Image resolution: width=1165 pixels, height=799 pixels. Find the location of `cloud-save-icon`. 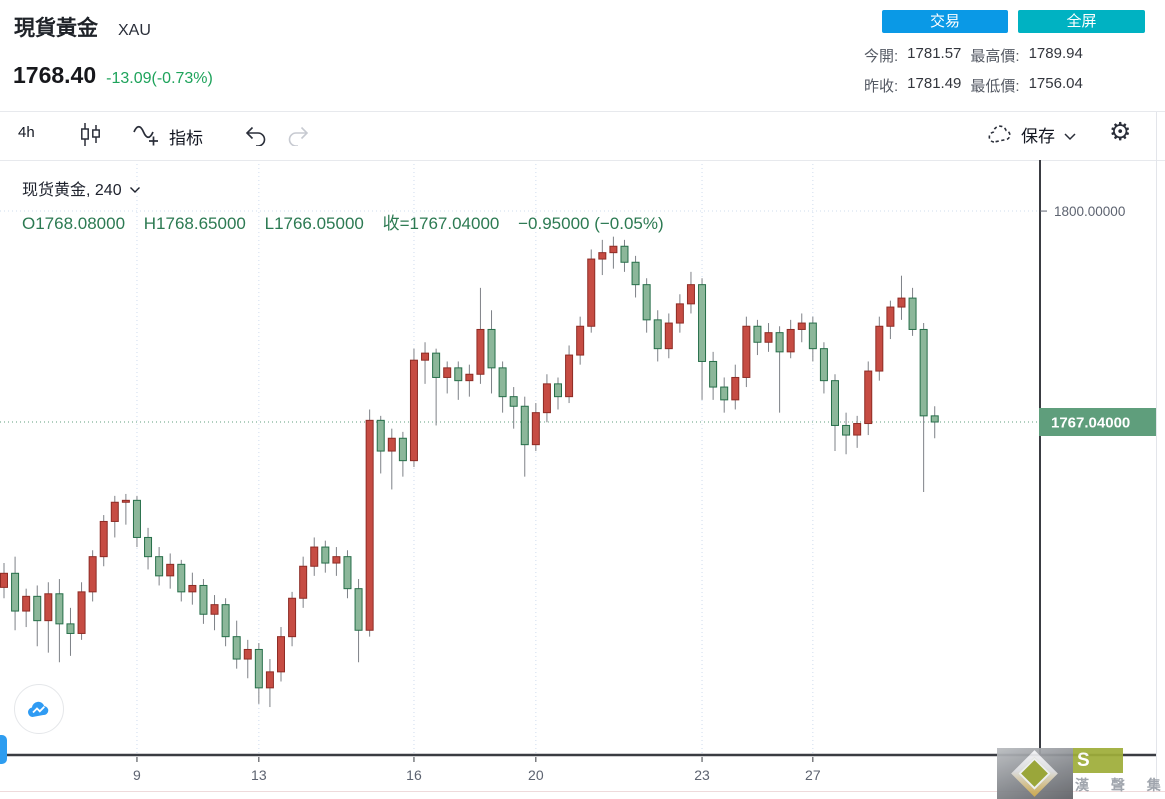

cloud-save-icon is located at coordinates (999, 133).